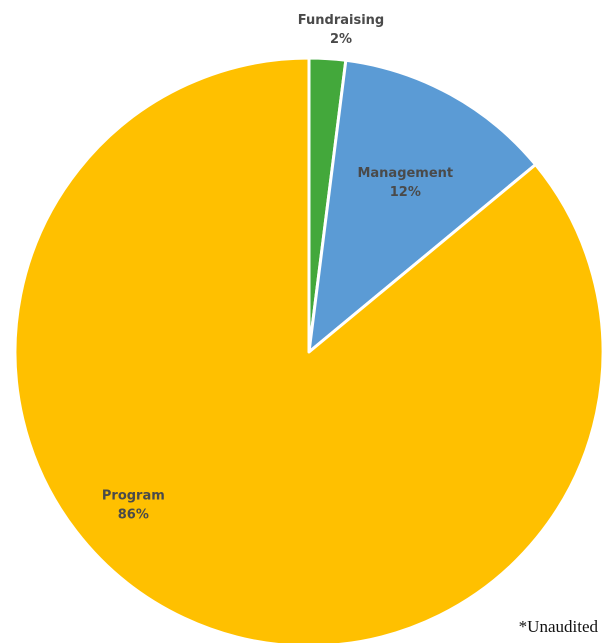  Describe the element at coordinates (405, 183) in the screenshot. I see `slice-label-management: Management 12%` at that location.